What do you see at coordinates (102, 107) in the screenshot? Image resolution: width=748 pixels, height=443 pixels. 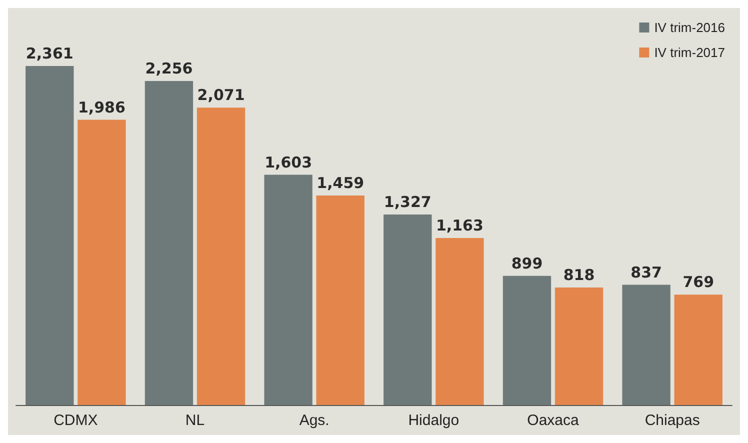 I see `data-label: 1,986` at bounding box center [102, 107].